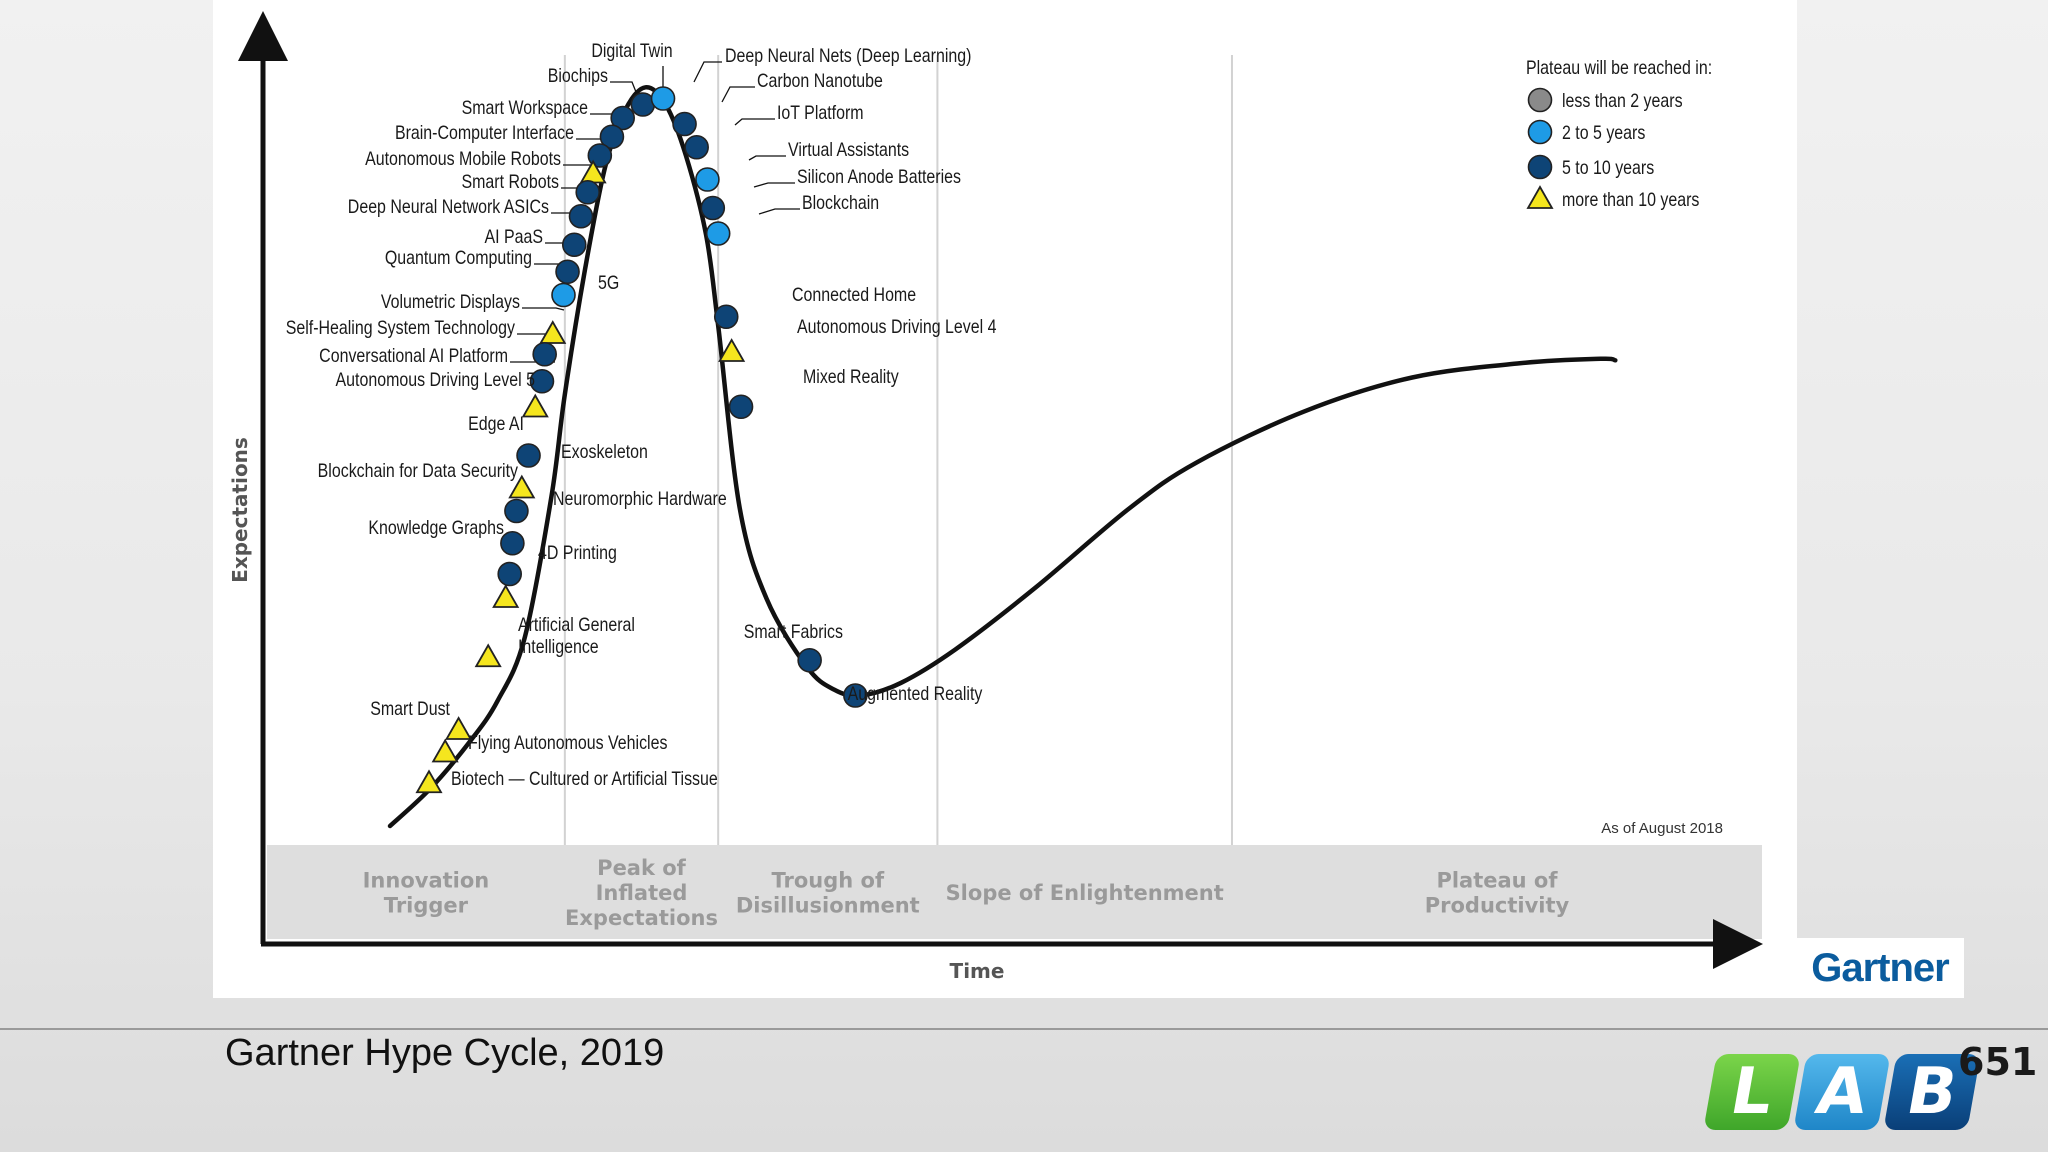 Image resolution: width=2048 pixels, height=1152 pixels. I want to click on legend-title: Plateau will be reached in:, so click(1619, 68).